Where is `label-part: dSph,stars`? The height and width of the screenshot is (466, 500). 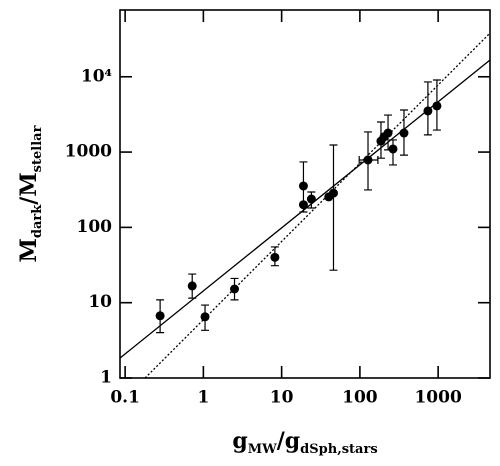
label-part: dSph,stars is located at coordinates (338, 449).